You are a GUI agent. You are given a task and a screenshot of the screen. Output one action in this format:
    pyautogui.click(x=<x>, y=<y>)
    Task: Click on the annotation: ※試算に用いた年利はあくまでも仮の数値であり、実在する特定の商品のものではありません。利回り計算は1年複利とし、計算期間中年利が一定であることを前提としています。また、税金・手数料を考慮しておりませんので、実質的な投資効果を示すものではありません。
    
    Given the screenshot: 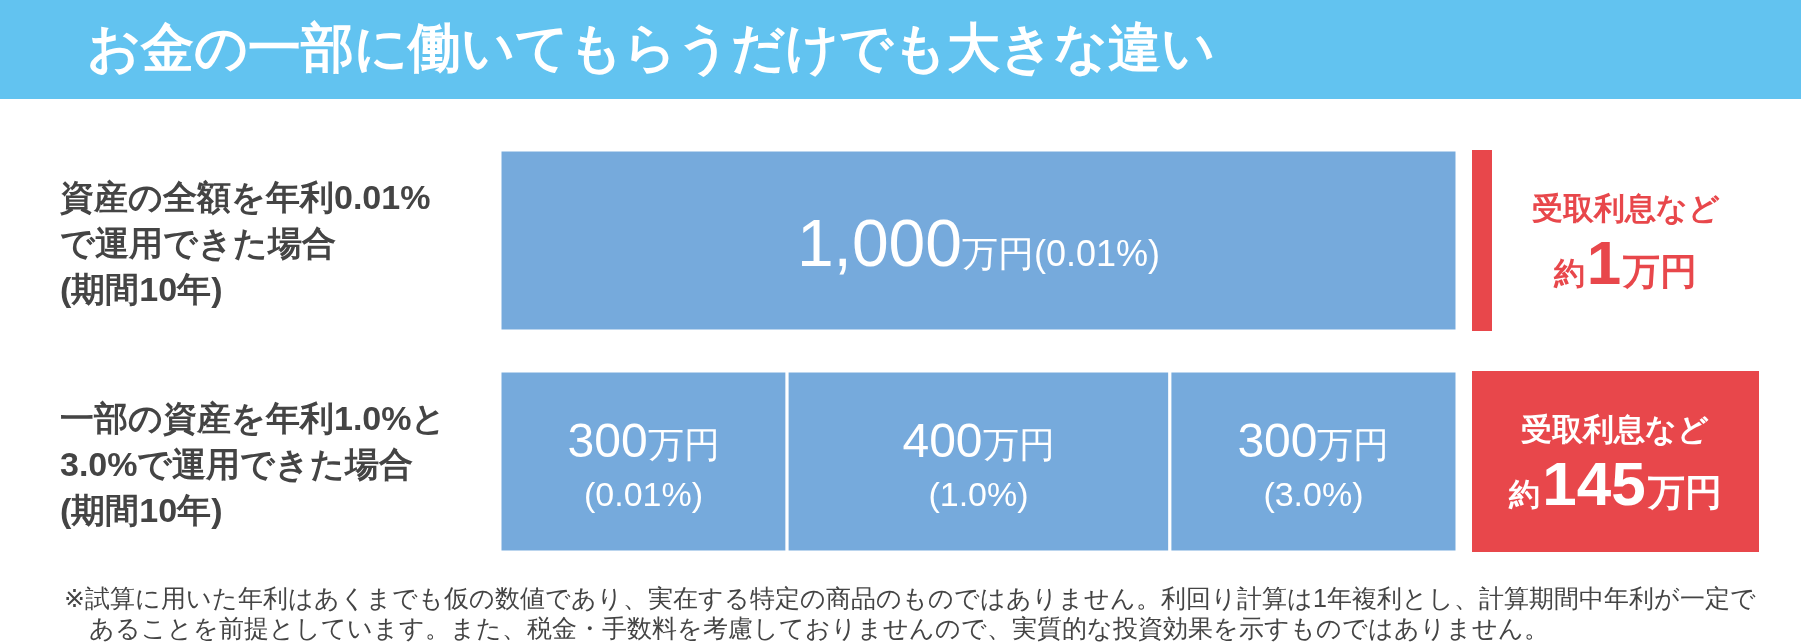 What is the action you would take?
    pyautogui.click(x=910, y=613)
    